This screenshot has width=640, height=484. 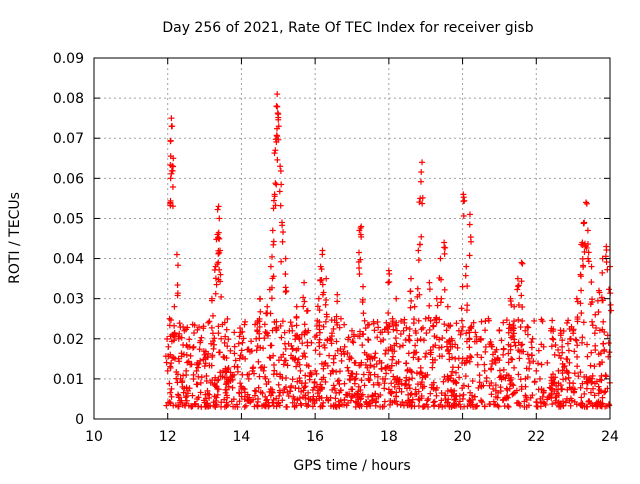 I want to click on y-tick-label: 0.05, so click(x=68, y=219).